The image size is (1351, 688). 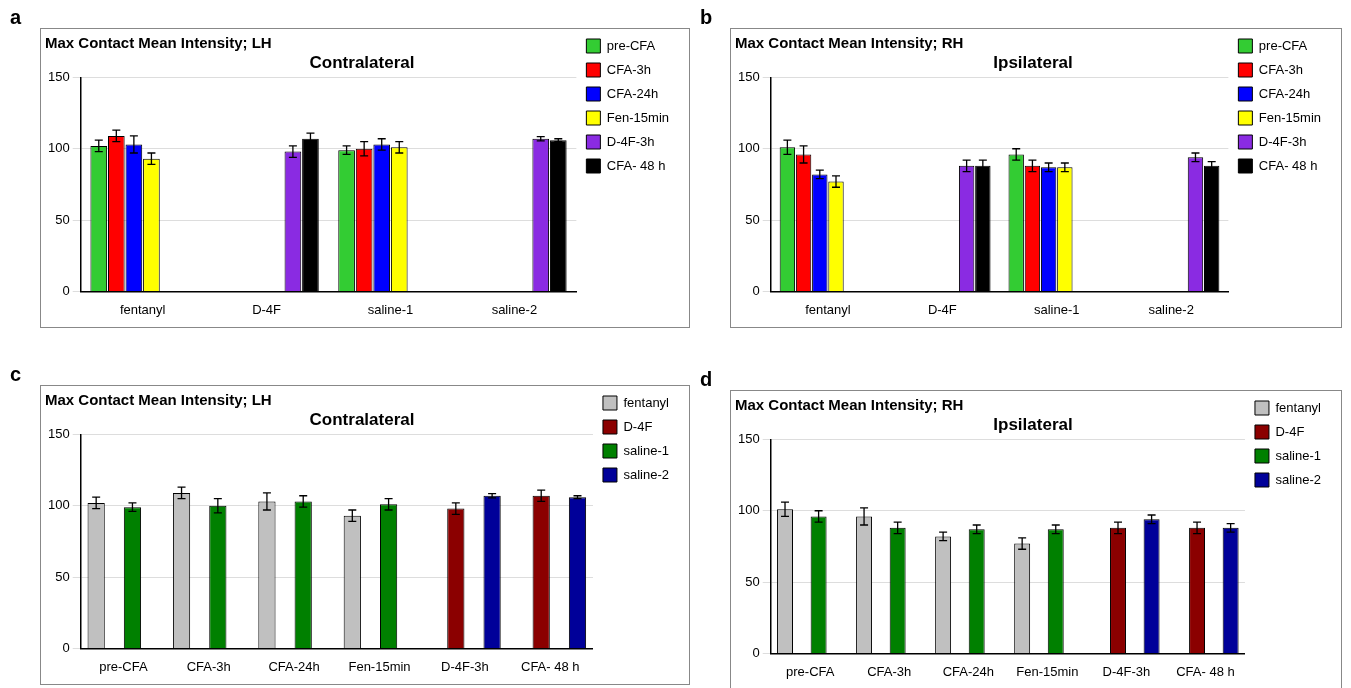 I want to click on text: b, so click(x=706, y=17).